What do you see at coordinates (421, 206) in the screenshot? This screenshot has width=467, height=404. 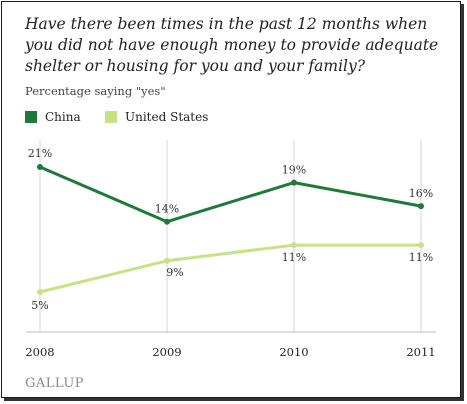 I see `data-point-china-2011` at bounding box center [421, 206].